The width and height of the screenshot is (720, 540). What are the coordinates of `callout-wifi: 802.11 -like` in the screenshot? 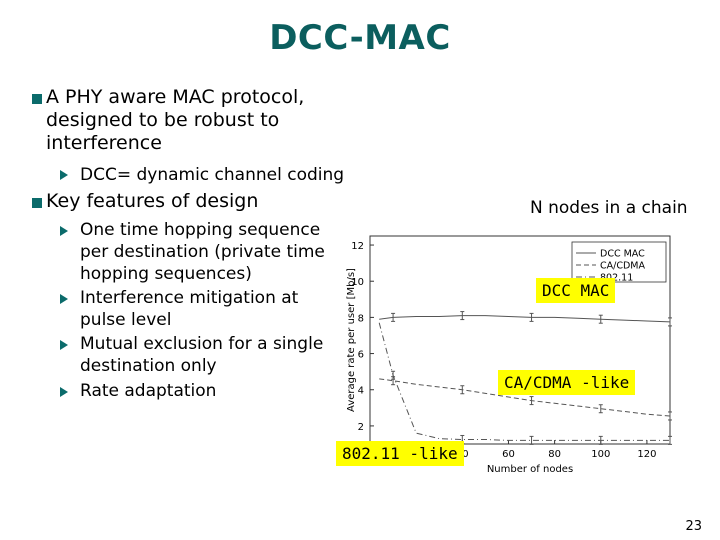 It's located at (400, 453).